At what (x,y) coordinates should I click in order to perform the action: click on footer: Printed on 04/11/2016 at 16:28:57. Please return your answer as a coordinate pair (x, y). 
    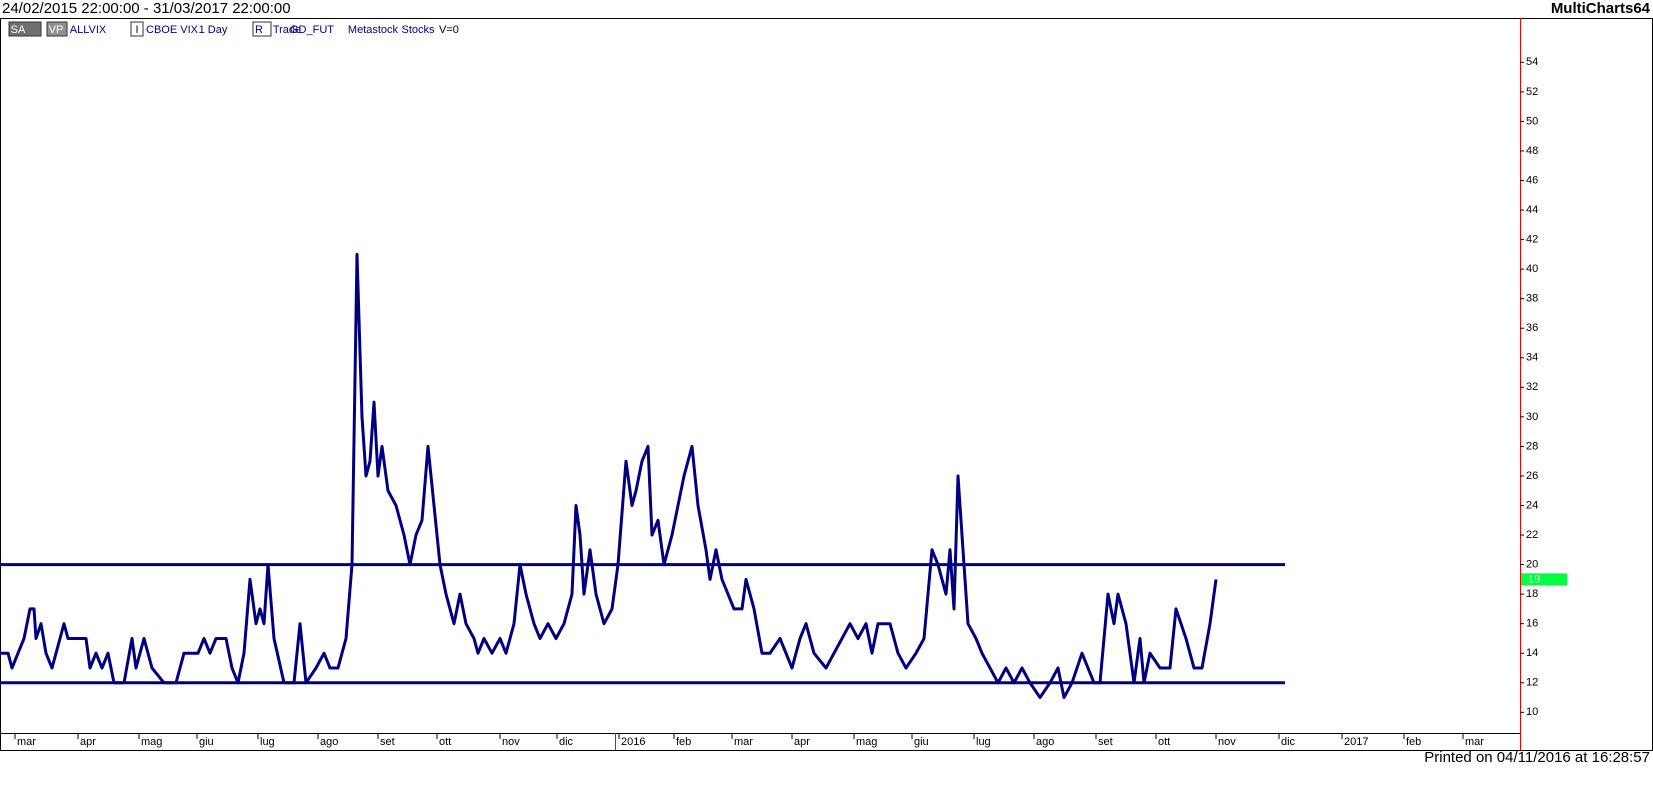
    Looking at the image, I should click on (1537, 757).